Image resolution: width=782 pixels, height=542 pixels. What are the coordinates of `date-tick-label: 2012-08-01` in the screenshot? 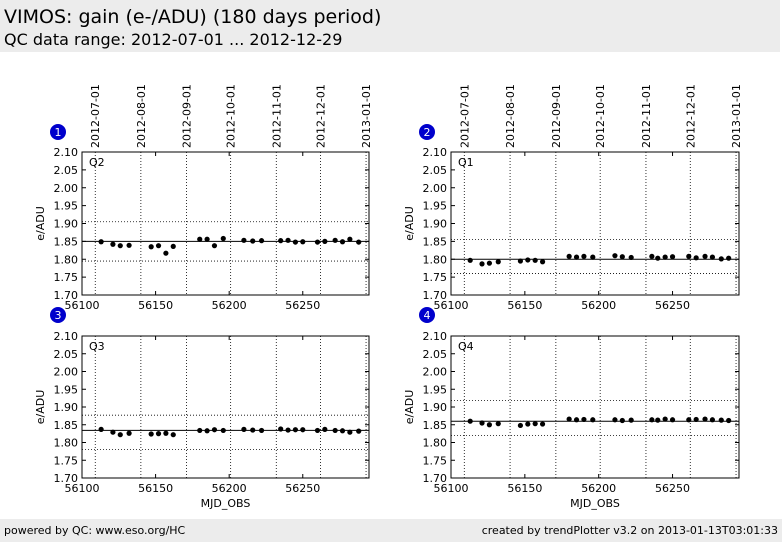 It's located at (510, 116).